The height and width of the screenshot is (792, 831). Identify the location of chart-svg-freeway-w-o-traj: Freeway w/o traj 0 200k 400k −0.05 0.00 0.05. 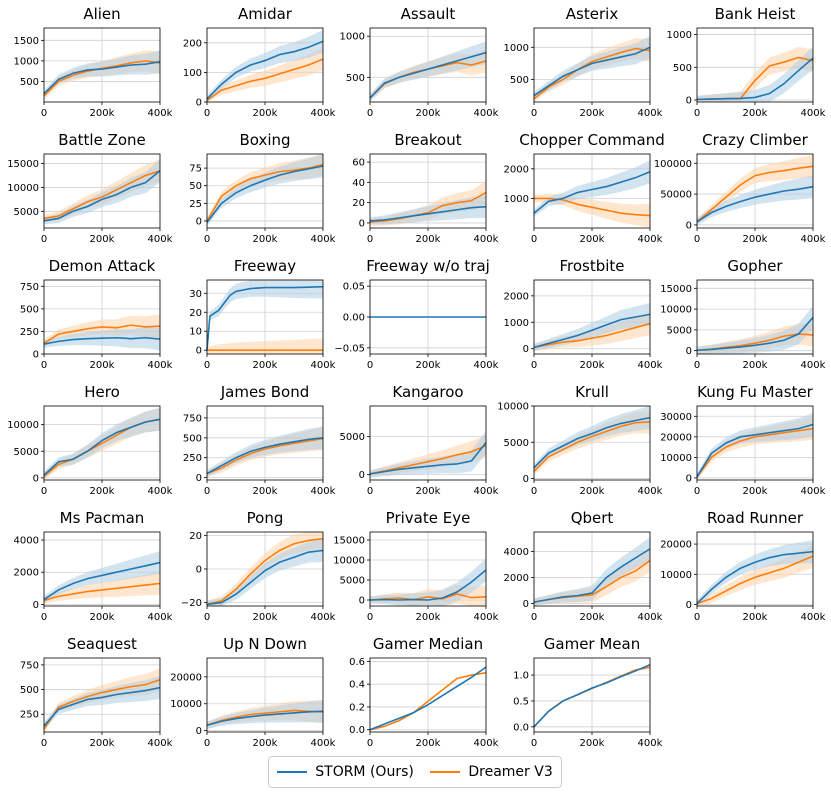
(416, 314).